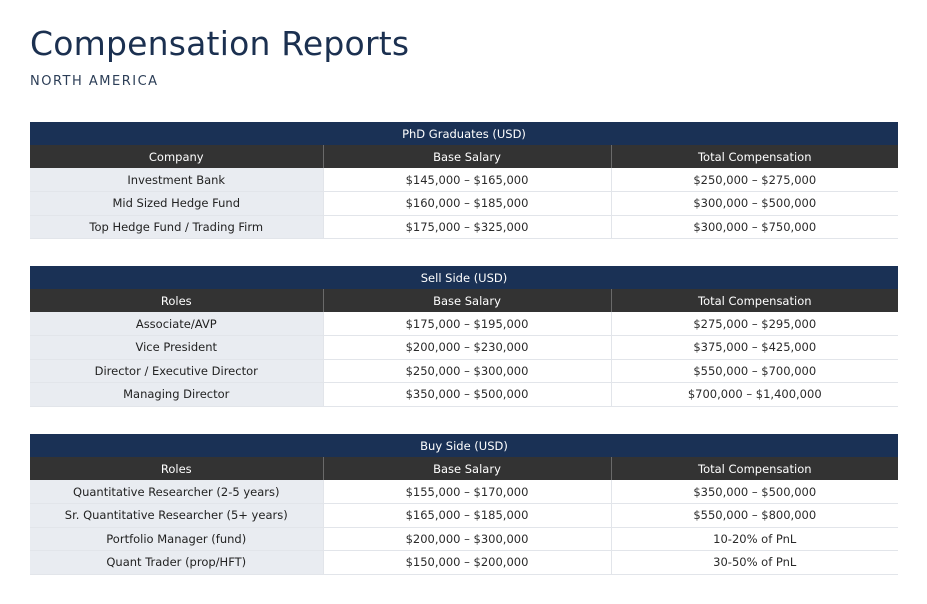 This screenshot has width=927, height=604. I want to click on section-heading: Sell Side (USD), so click(464, 277).